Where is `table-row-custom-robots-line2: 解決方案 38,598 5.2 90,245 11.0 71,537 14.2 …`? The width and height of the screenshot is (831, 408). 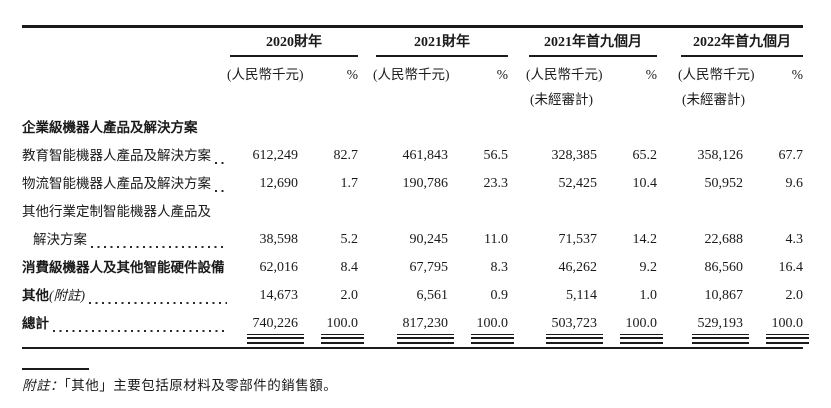 table-row-custom-robots-line2: 解決方案 38,598 5.2 90,245 11.0 71,537 14.2 … is located at coordinates (412, 240).